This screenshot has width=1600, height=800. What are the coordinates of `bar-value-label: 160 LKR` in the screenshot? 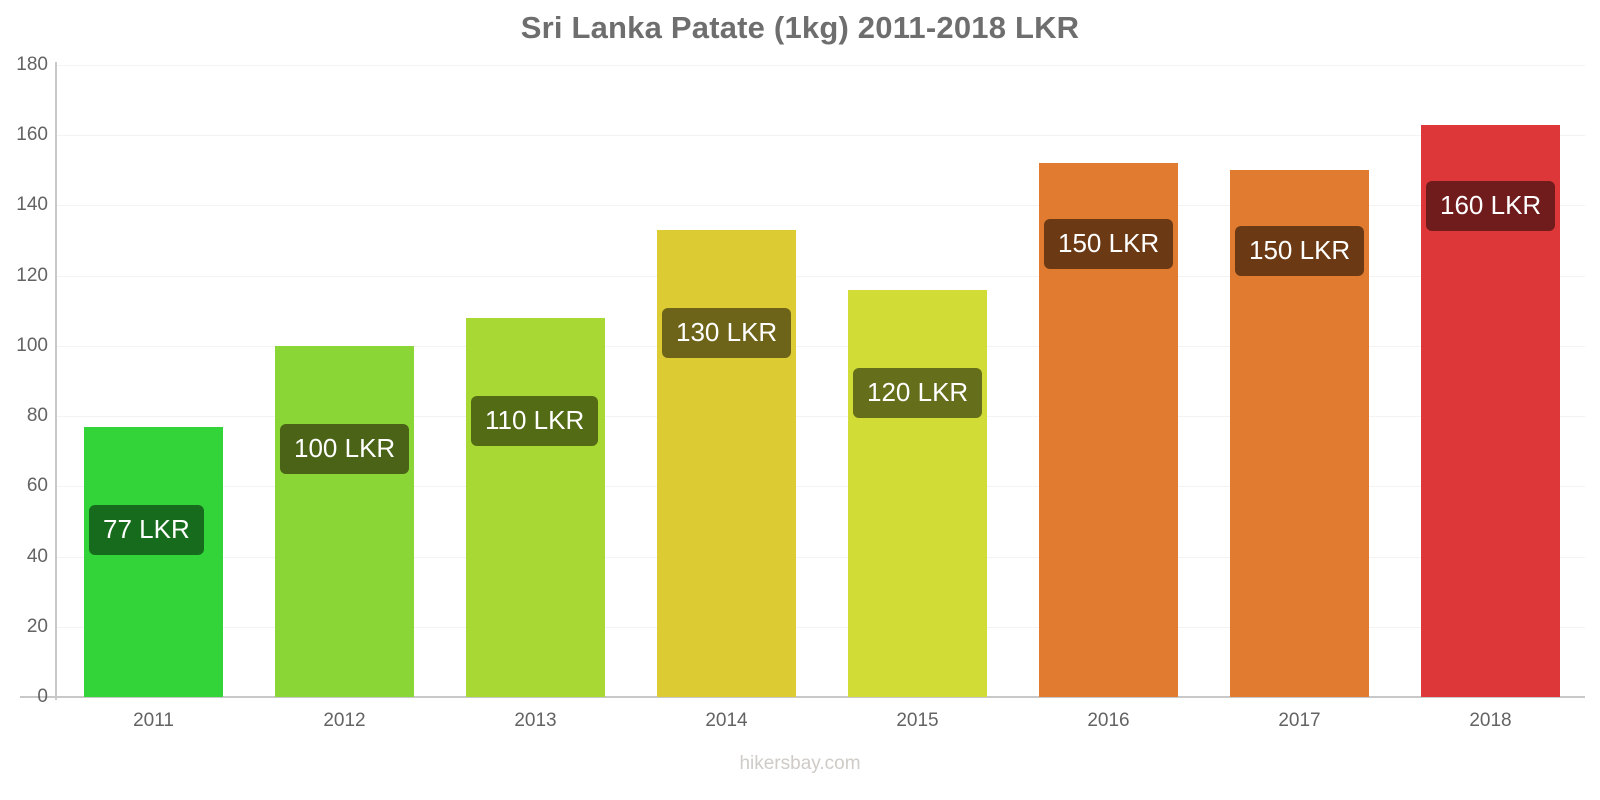 It's located at (1491, 205).